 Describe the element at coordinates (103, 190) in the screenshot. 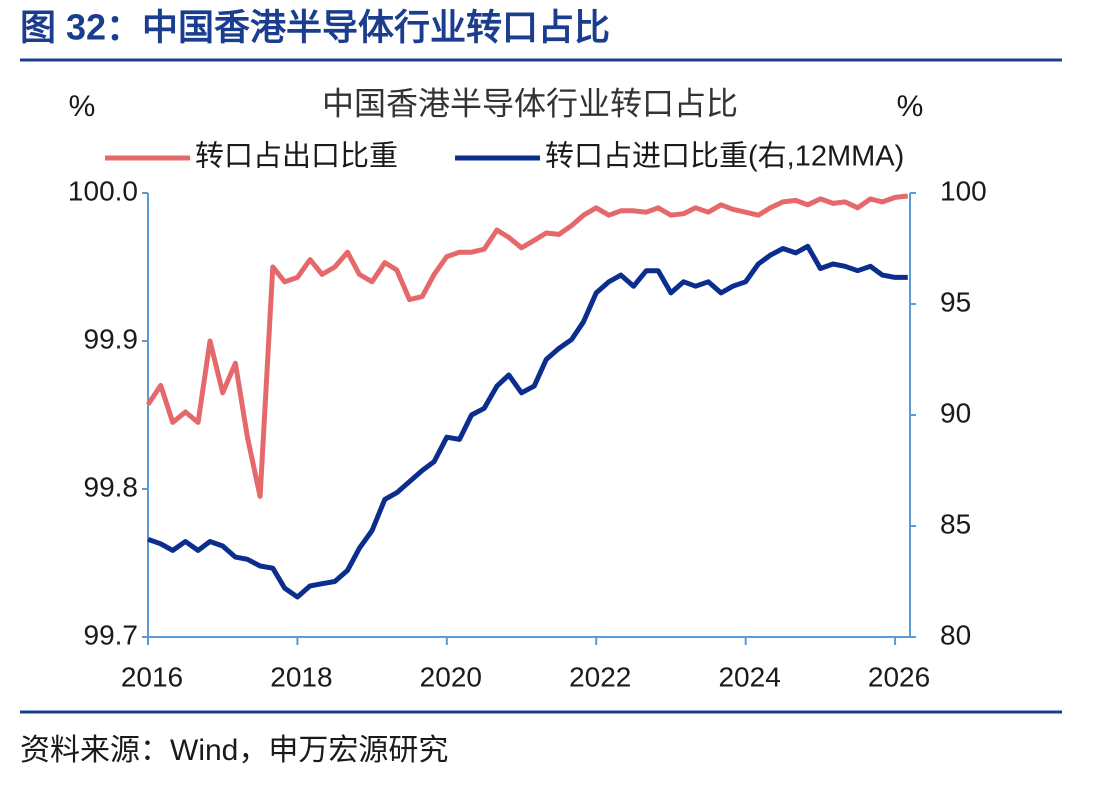

I see `y-tick-label: 100.0` at that location.